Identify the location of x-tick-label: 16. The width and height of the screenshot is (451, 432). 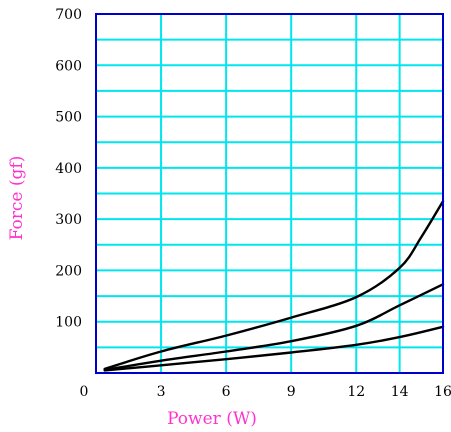
(442, 392).